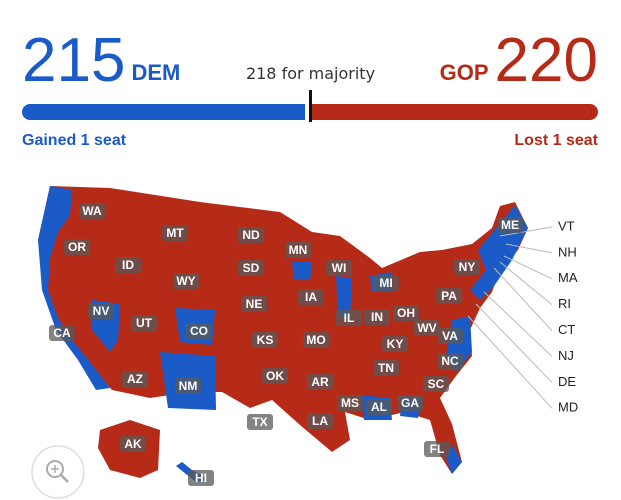 The width and height of the screenshot is (621, 500). I want to click on state-label: AZ, so click(135, 379).